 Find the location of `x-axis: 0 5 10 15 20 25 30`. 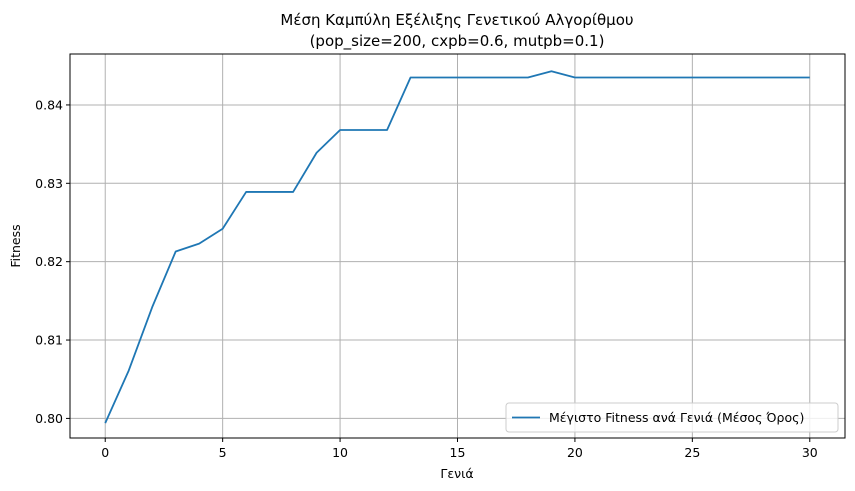

x-axis: 0 5 10 15 20 25 30 is located at coordinates (459, 449).